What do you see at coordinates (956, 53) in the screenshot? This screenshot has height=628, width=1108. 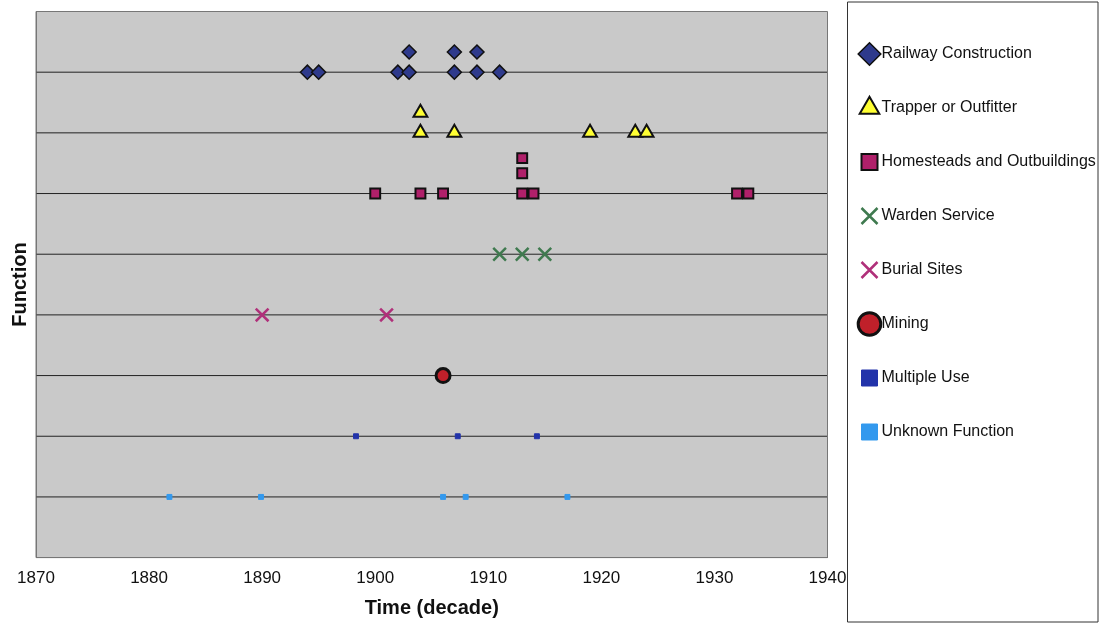 I see `legend-label: Railway Construction` at bounding box center [956, 53].